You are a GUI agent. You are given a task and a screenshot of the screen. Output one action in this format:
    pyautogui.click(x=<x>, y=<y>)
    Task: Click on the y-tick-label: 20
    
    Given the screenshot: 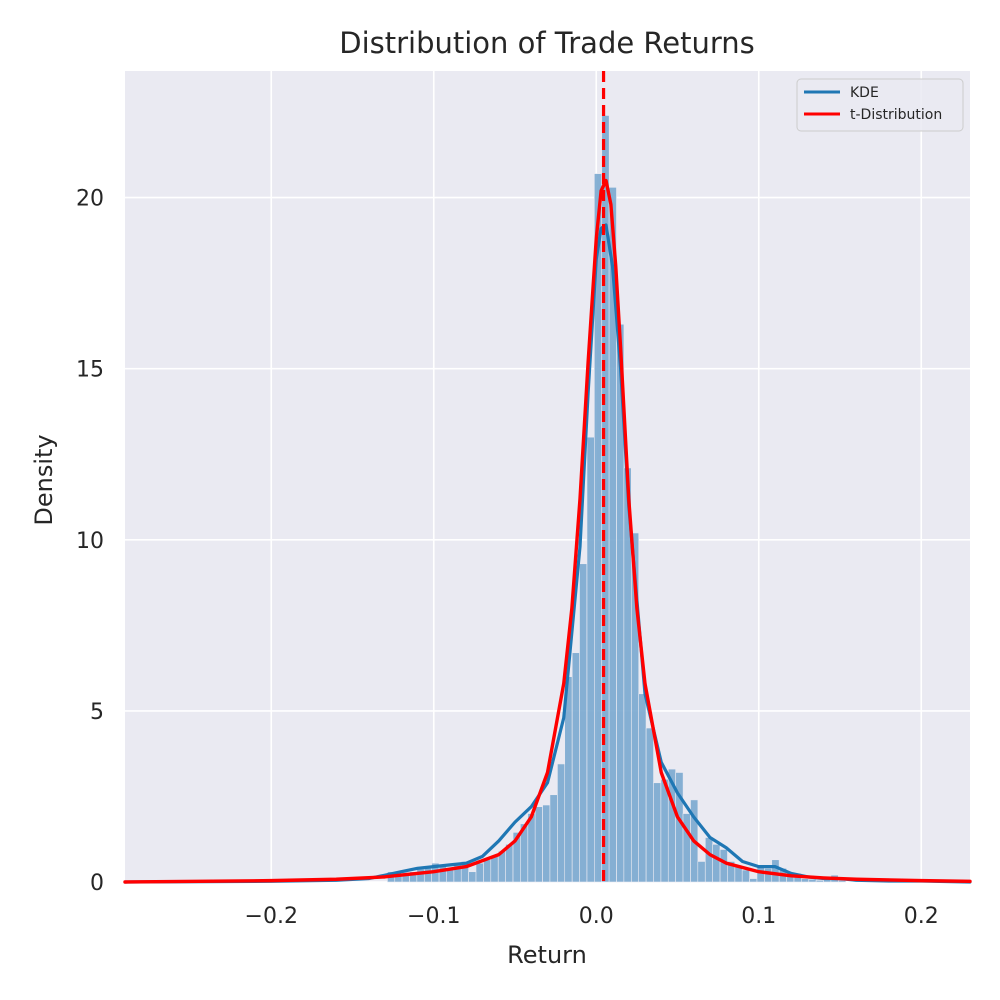 What is the action you would take?
    pyautogui.click(x=90, y=199)
    